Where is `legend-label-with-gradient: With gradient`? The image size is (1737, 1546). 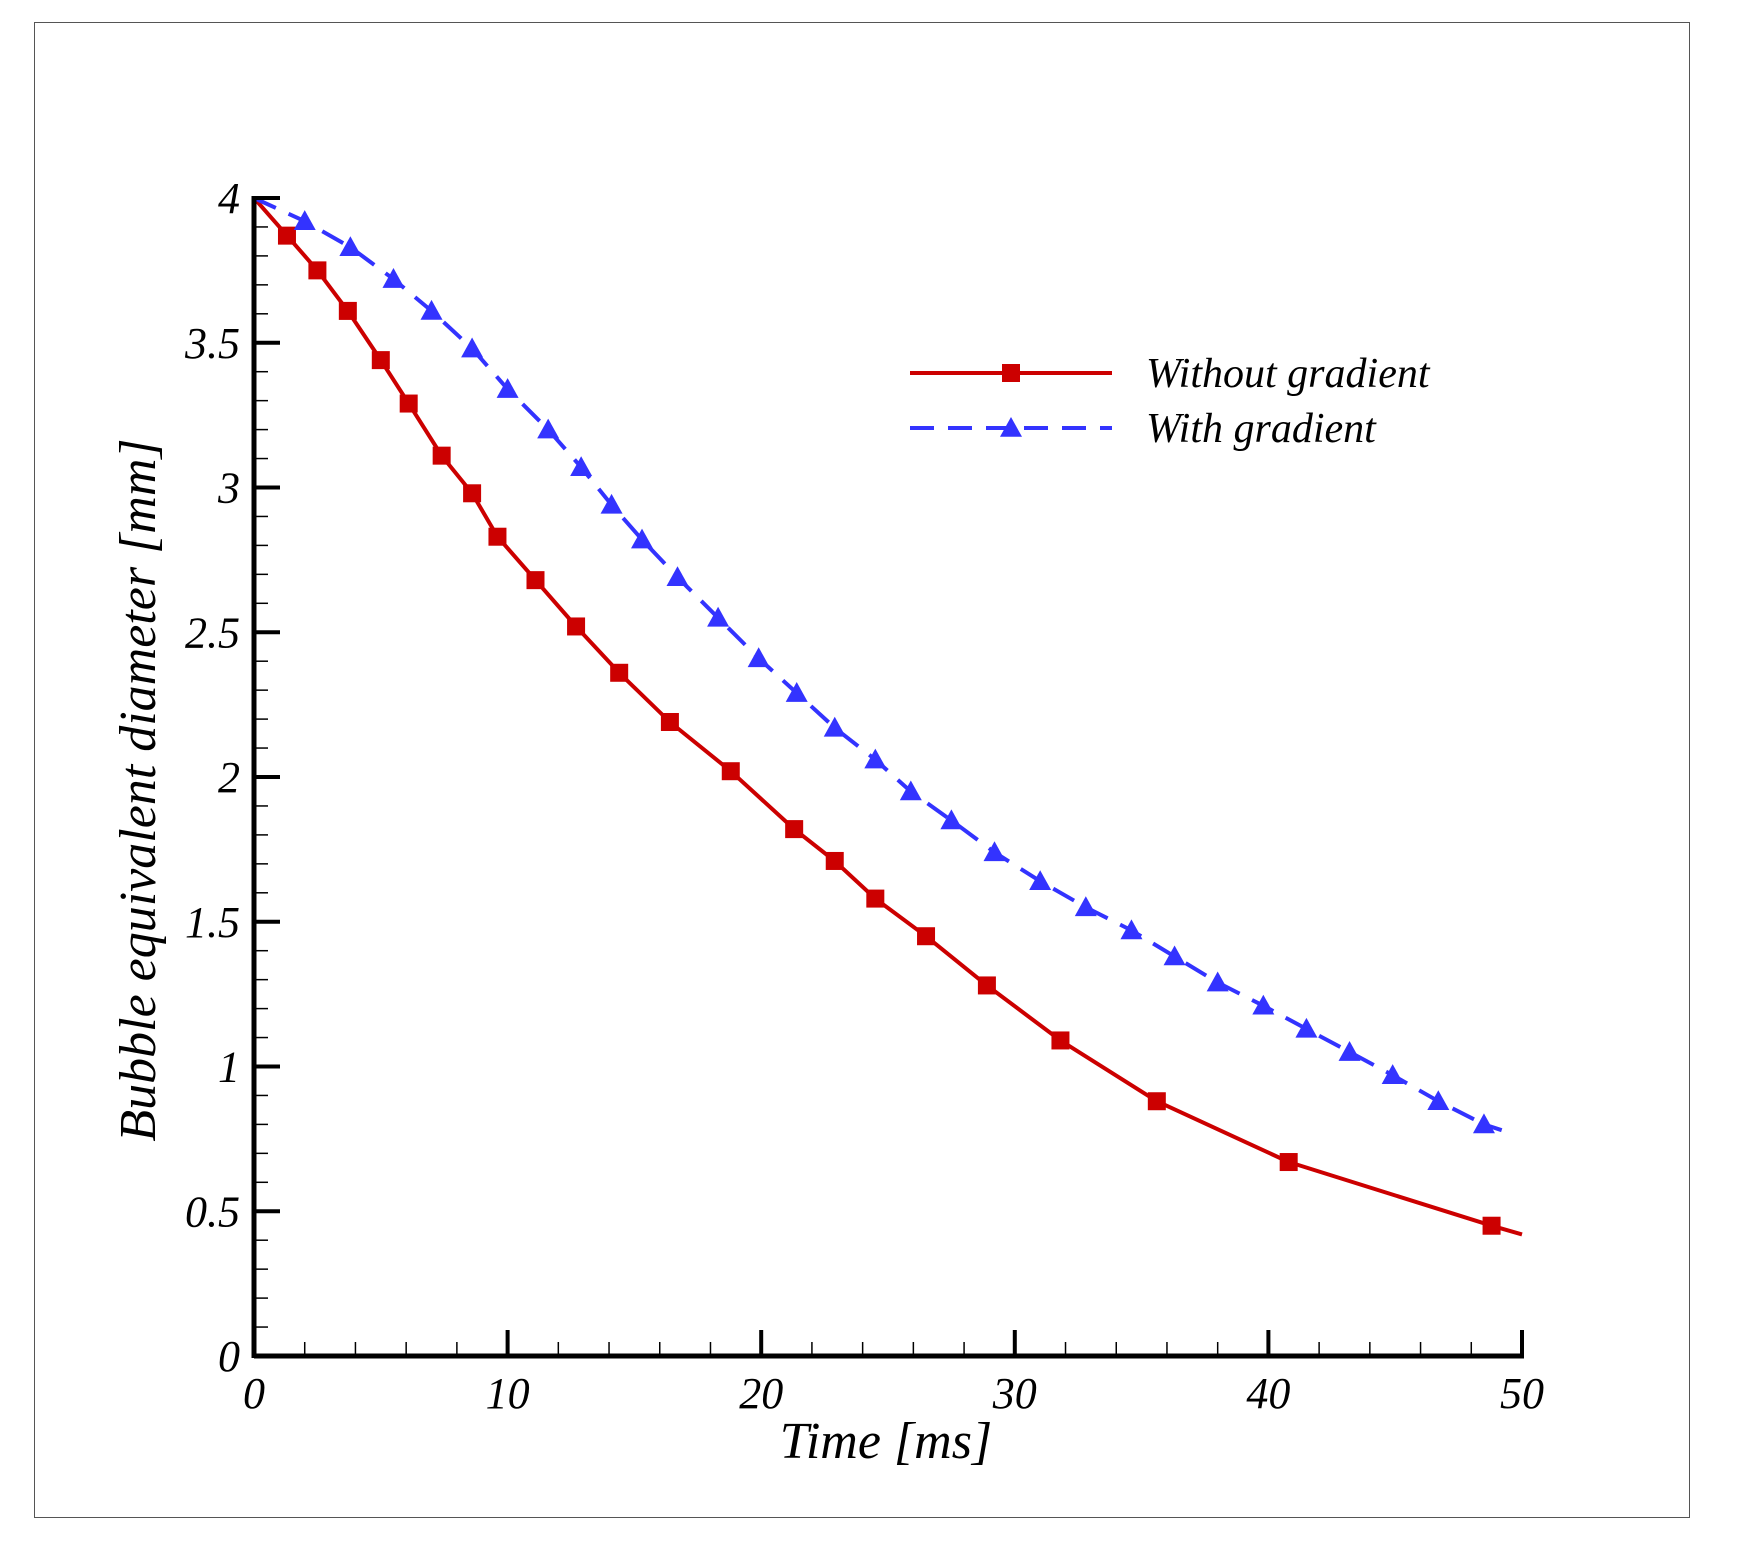 legend-label-with-gradient: With gradient is located at coordinates (1261, 429).